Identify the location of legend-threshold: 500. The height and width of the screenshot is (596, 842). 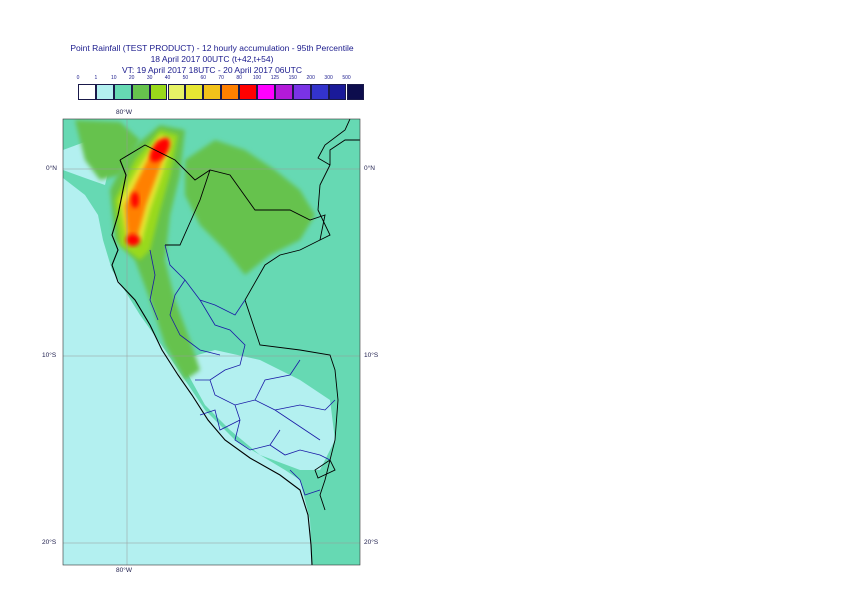
(346, 78).